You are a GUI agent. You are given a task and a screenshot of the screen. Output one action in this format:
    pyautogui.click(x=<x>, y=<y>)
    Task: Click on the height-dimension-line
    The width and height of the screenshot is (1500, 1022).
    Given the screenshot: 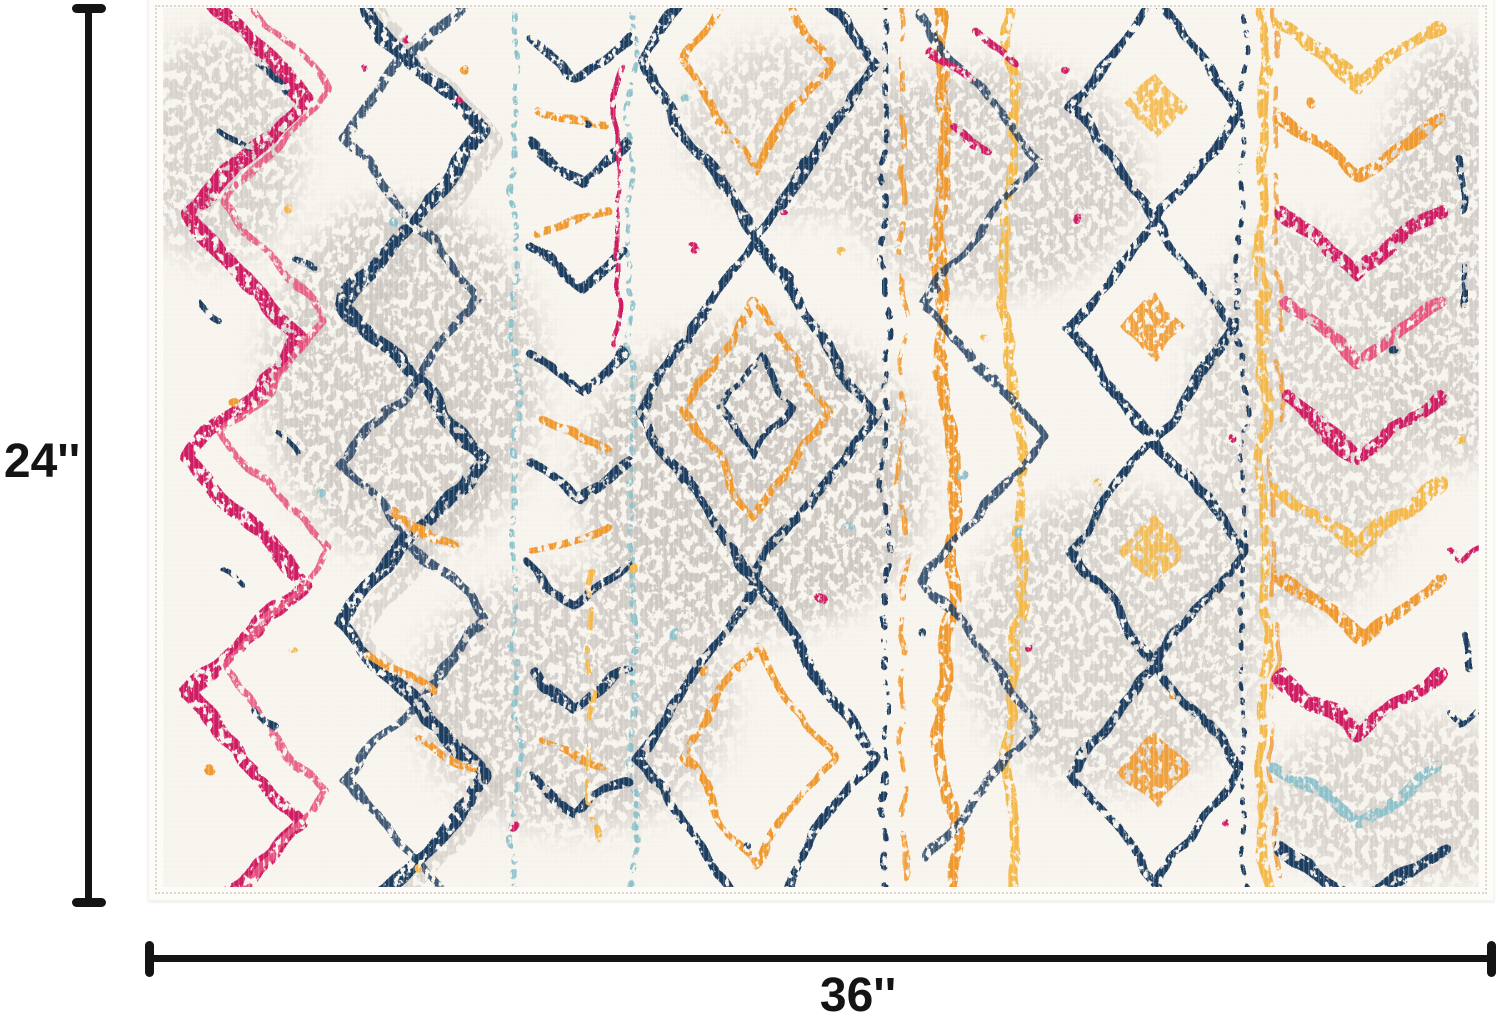 What is the action you would take?
    pyautogui.click(x=88, y=455)
    